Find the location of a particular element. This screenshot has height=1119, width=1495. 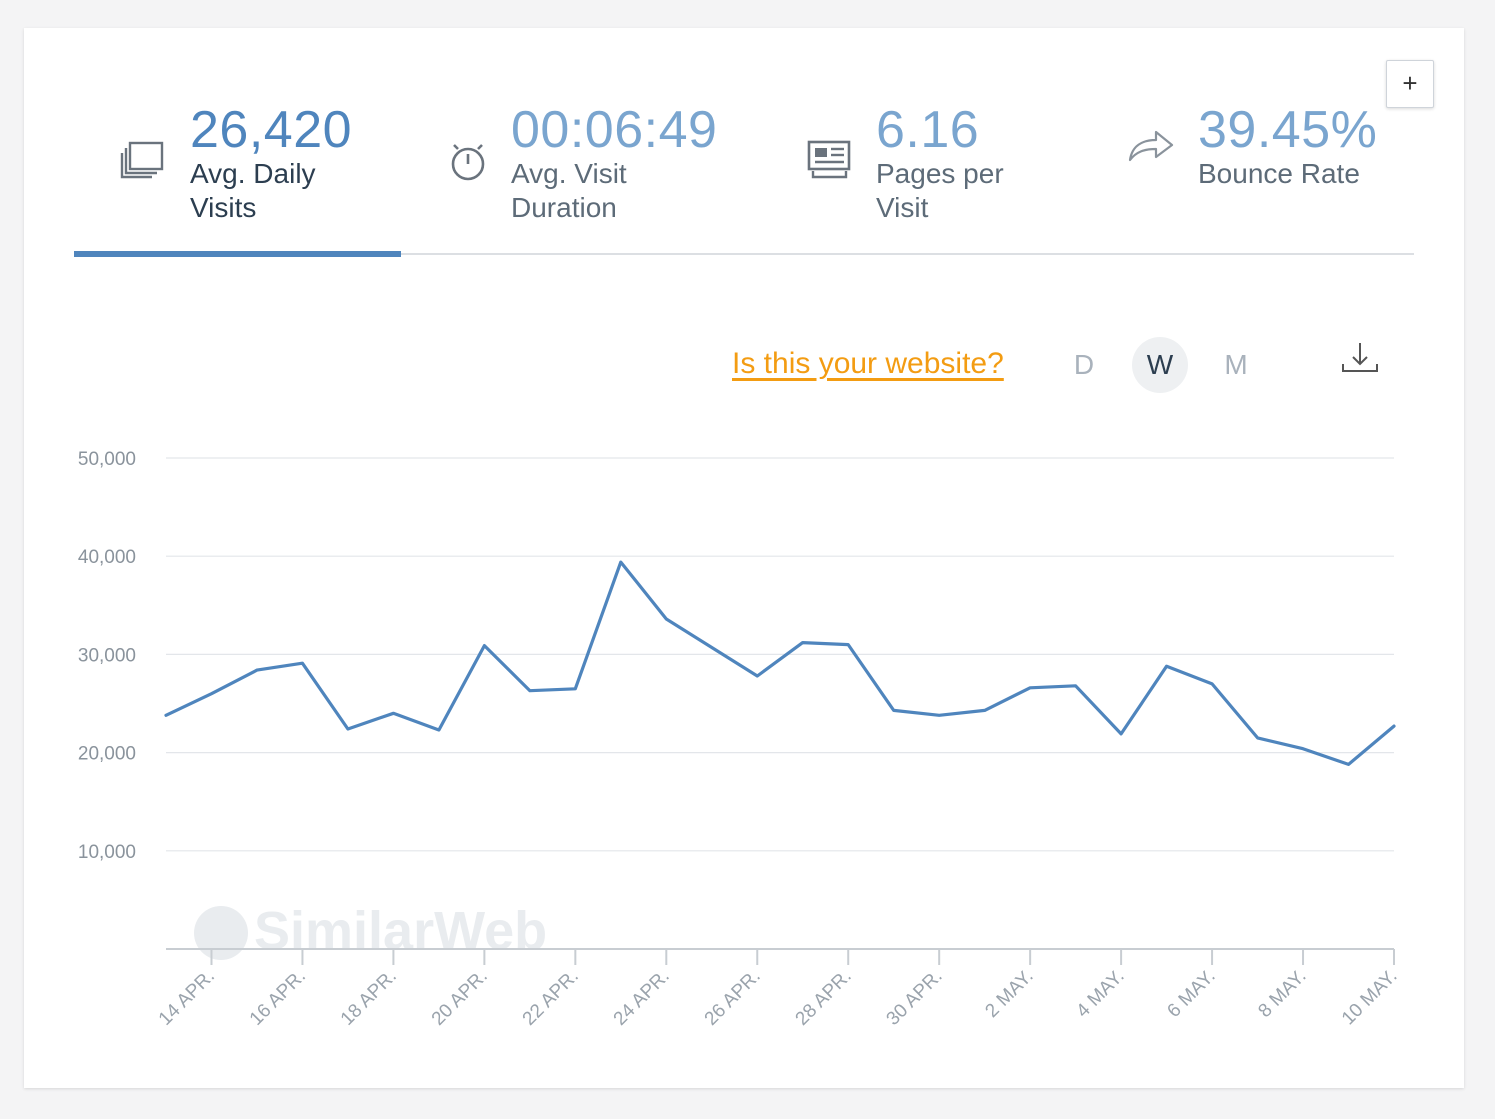

granularity-weekly-button: W is located at coordinates (1160, 365).